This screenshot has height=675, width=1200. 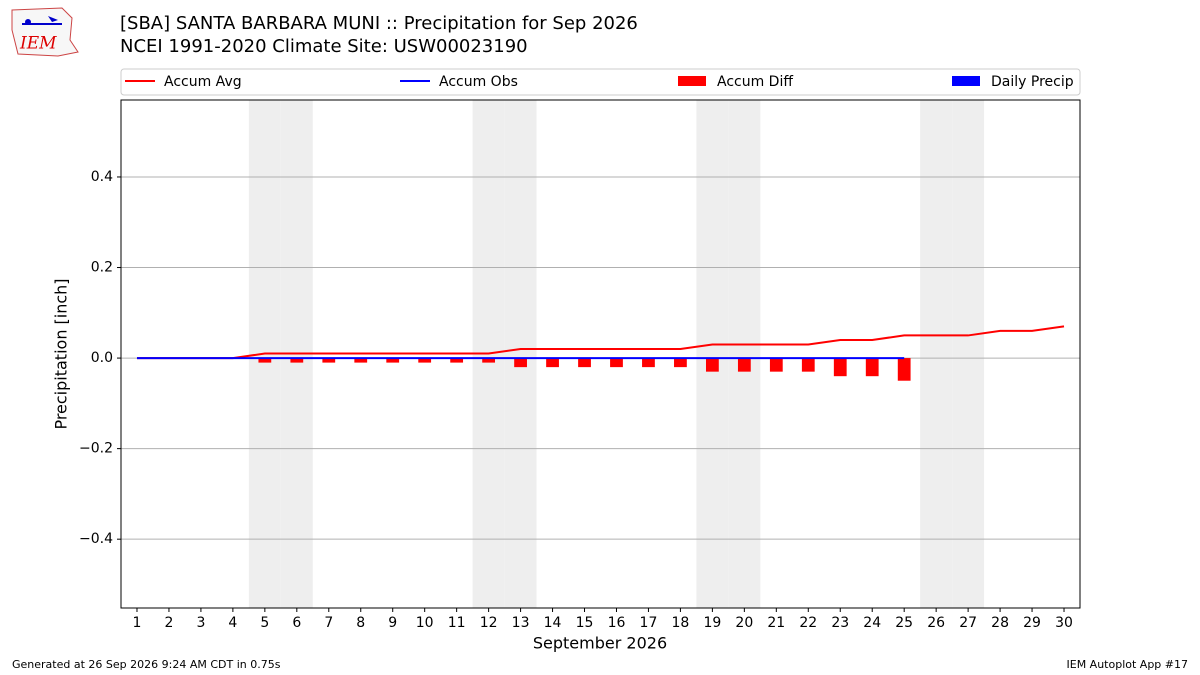 What do you see at coordinates (96, 539) in the screenshot?
I see `y-tick-label: −0.4` at bounding box center [96, 539].